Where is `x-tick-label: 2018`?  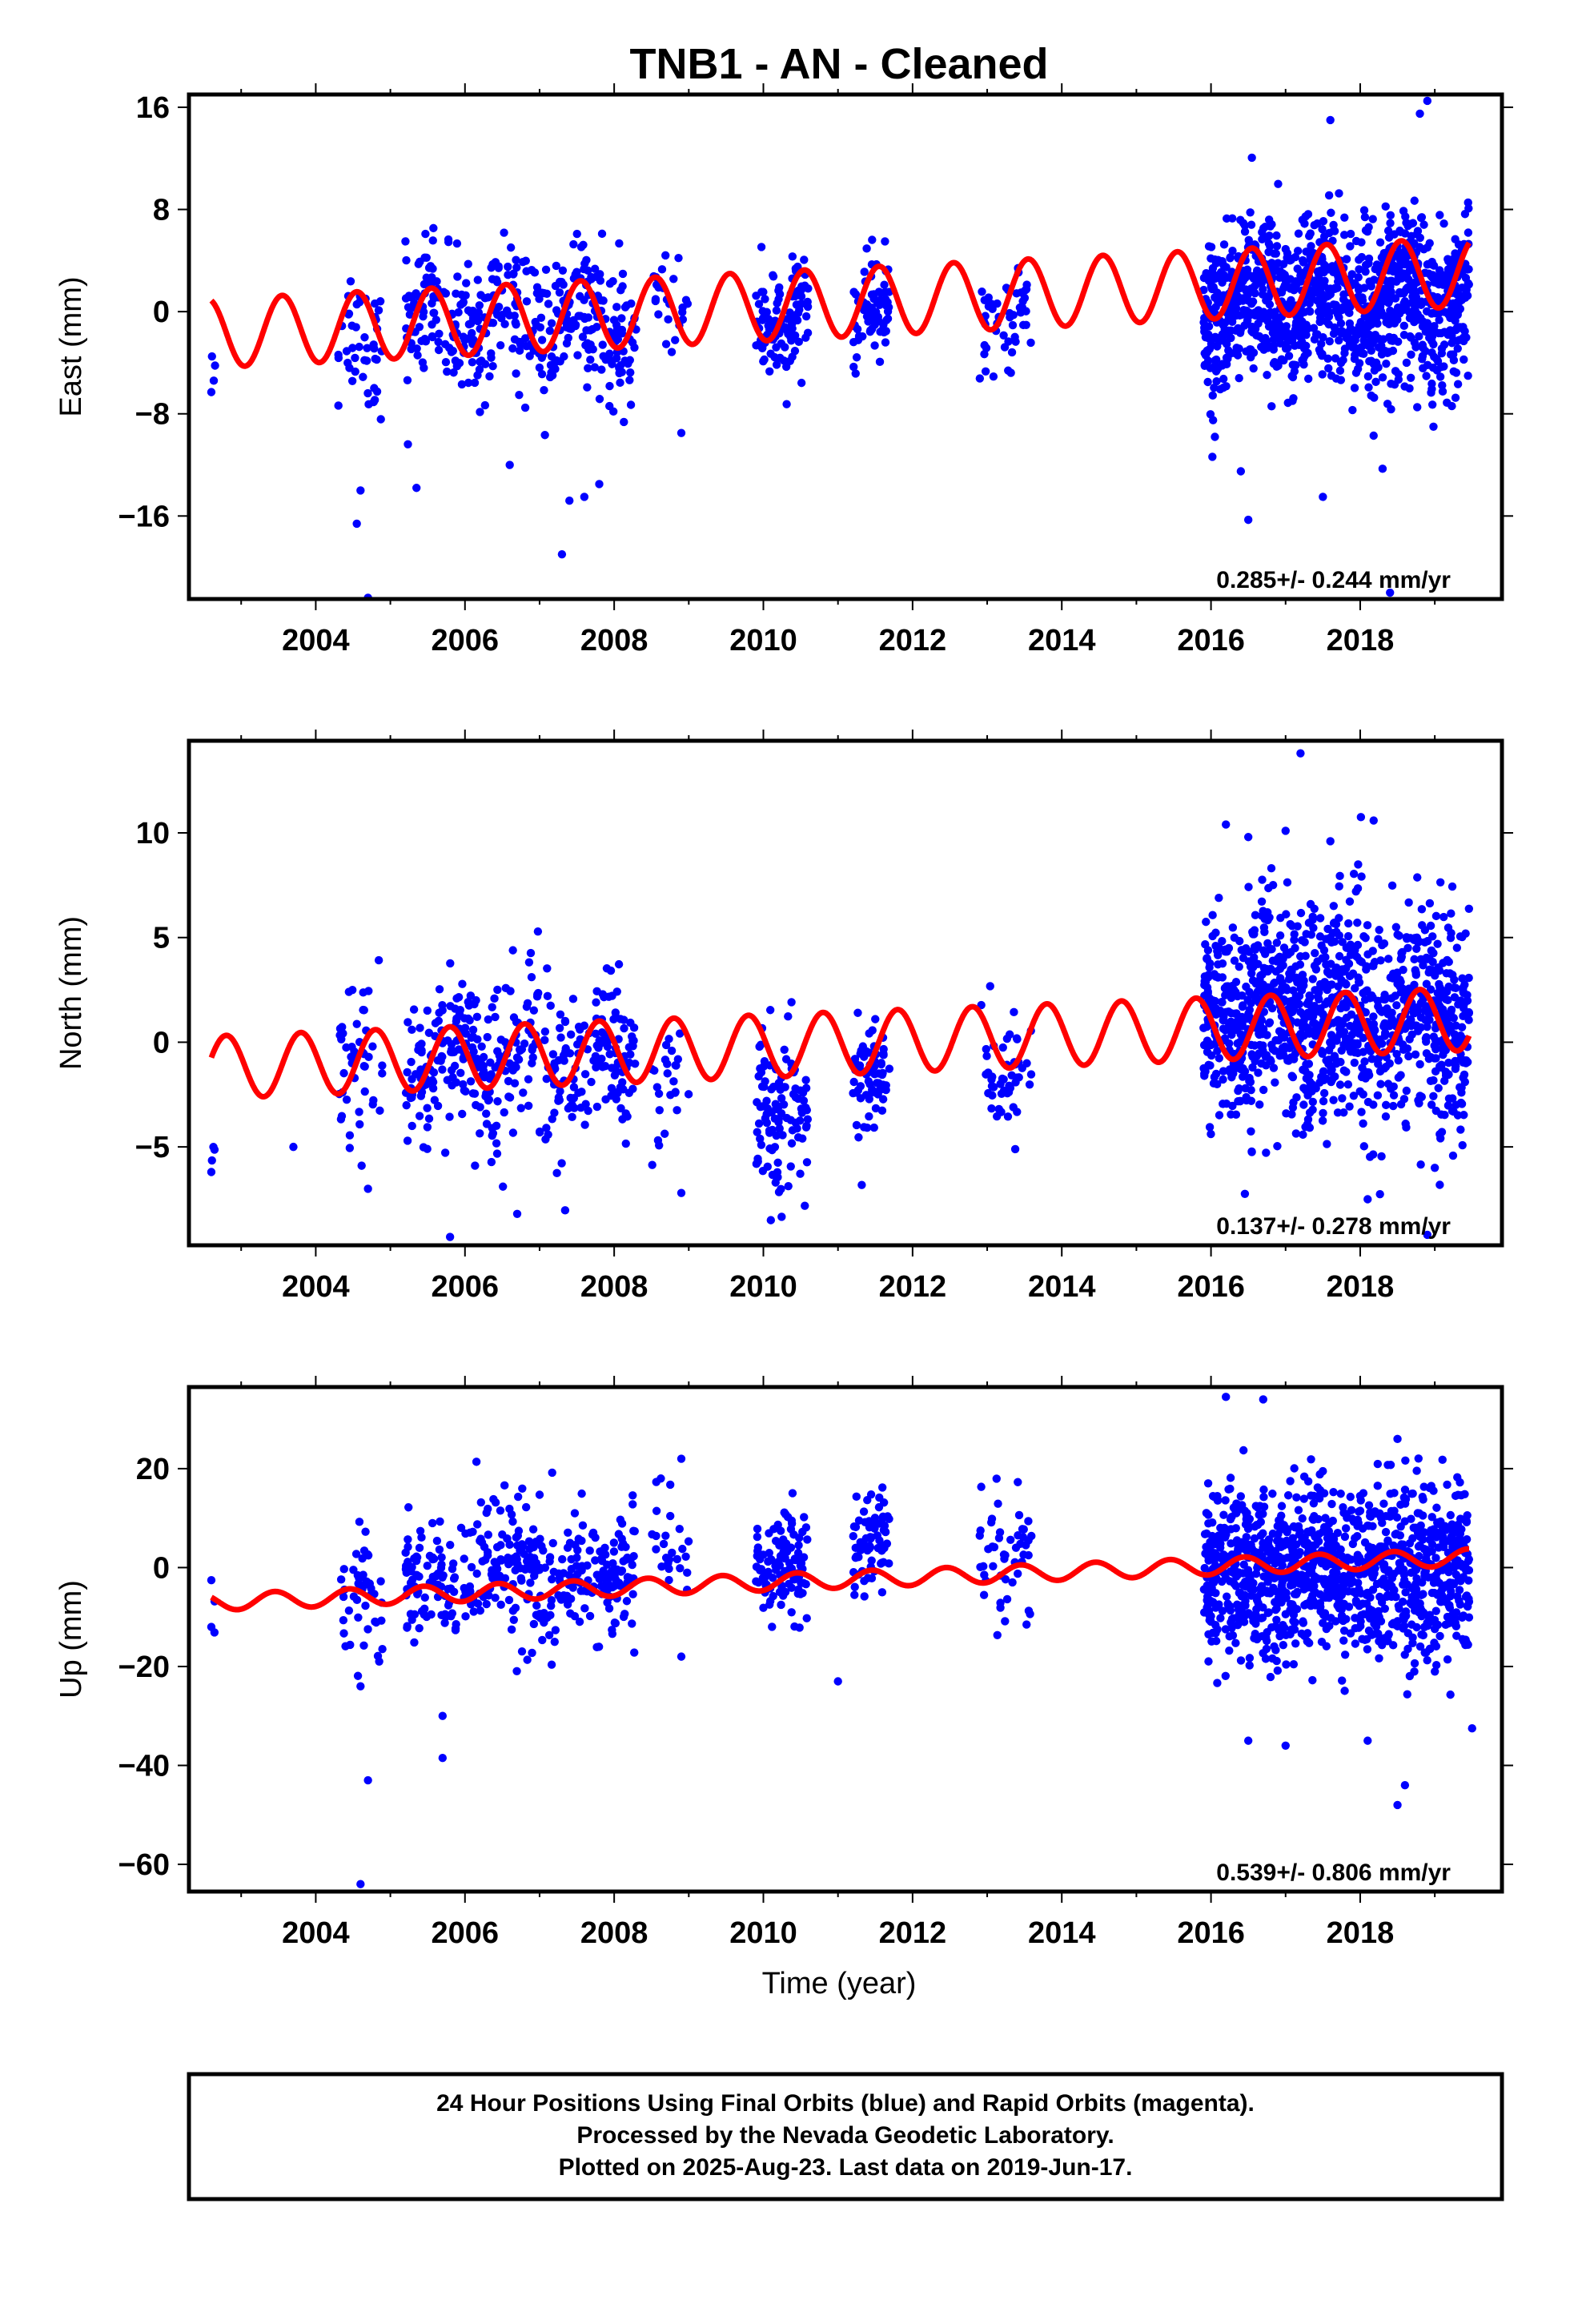
x-tick-label: 2018 is located at coordinates (1361, 640).